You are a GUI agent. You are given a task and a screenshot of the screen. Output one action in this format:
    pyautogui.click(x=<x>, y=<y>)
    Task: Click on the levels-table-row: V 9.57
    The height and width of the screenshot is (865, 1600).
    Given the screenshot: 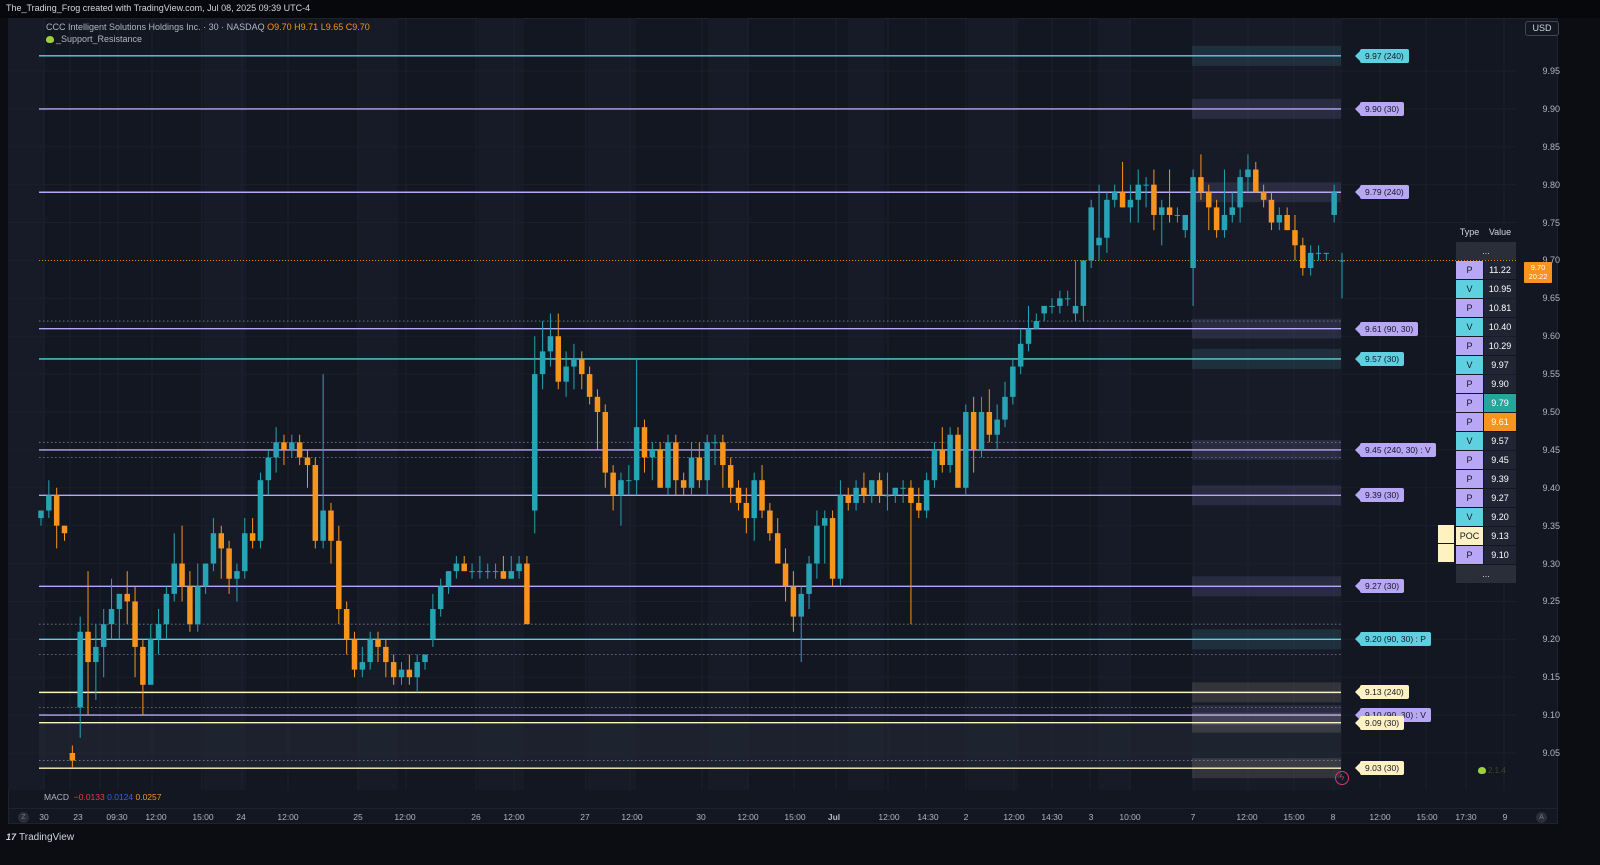 What is the action you would take?
    pyautogui.click(x=1486, y=441)
    